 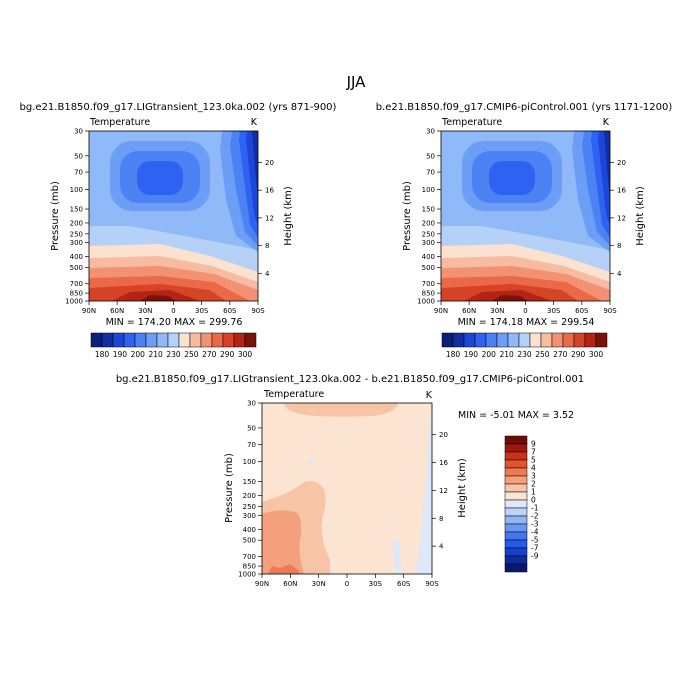 What do you see at coordinates (251, 445) in the screenshot?
I see `diff-ytick-label: 70` at bounding box center [251, 445].